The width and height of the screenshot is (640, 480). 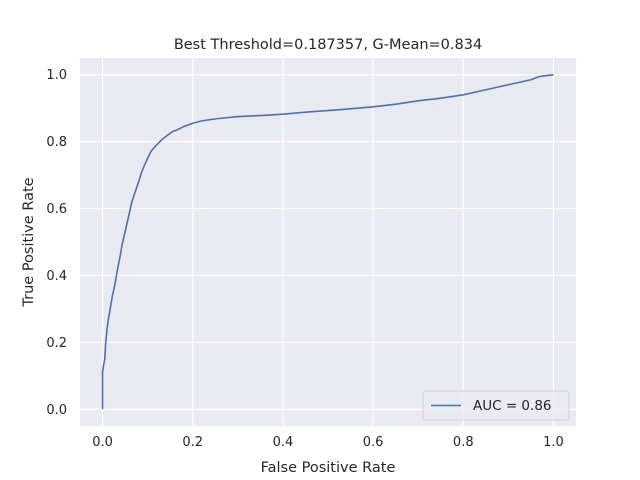 What do you see at coordinates (512, 406) in the screenshot?
I see `legend-label: AUC = 0.86` at bounding box center [512, 406].